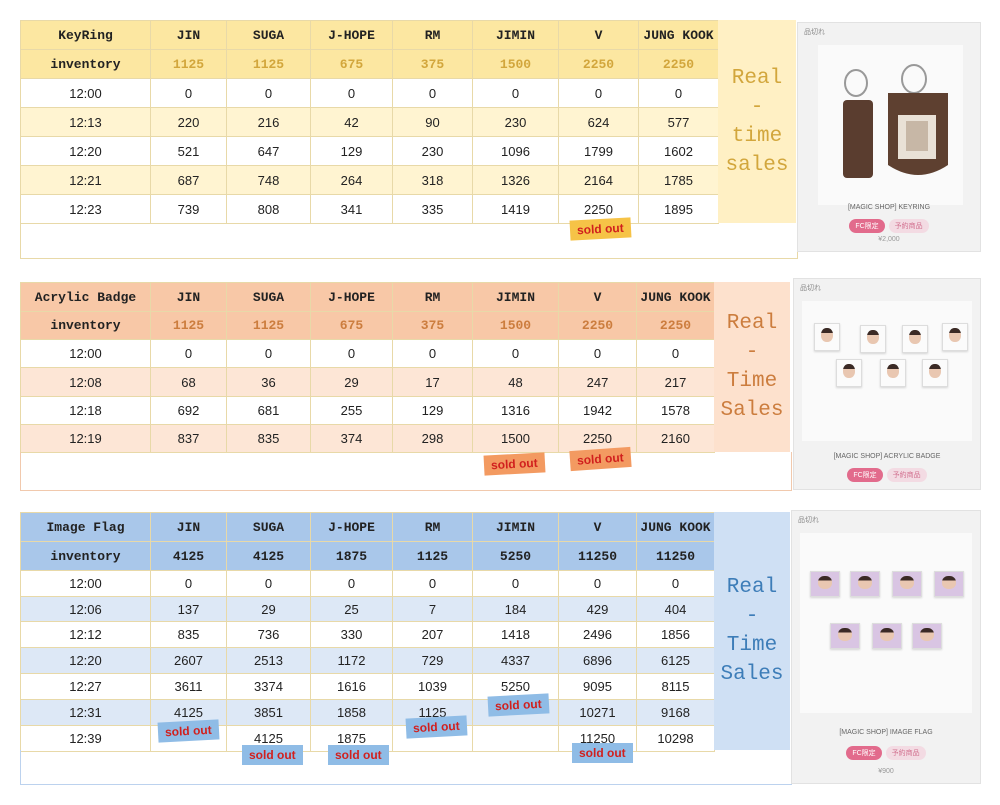 This screenshot has height=805, width=1000. Describe the element at coordinates (268, 151) in the screenshot. I see `value-cell: 647` at that location.